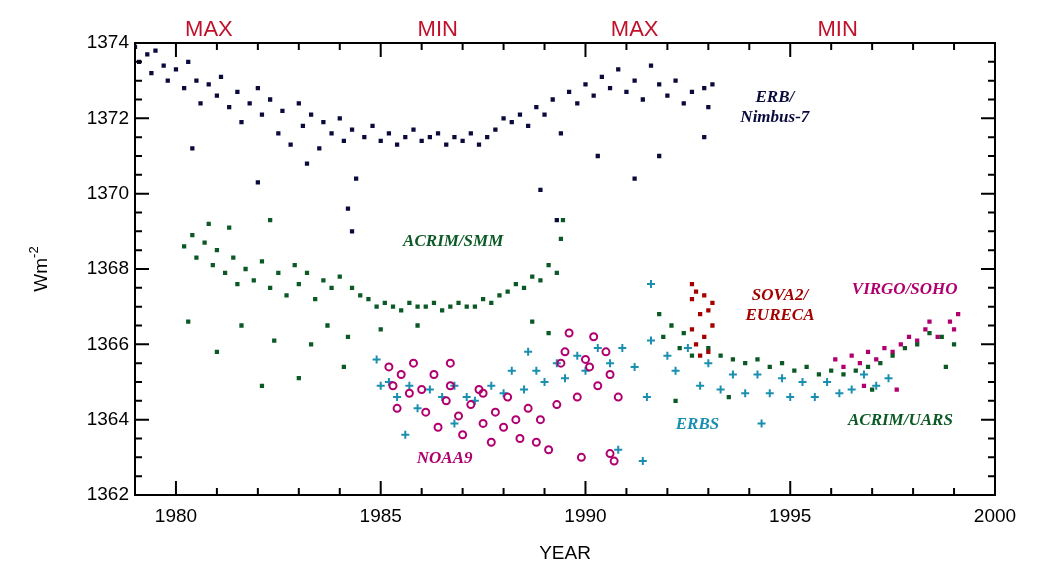  What do you see at coordinates (107, 268) in the screenshot?
I see `y-tick-label: 1368` at bounding box center [107, 268].